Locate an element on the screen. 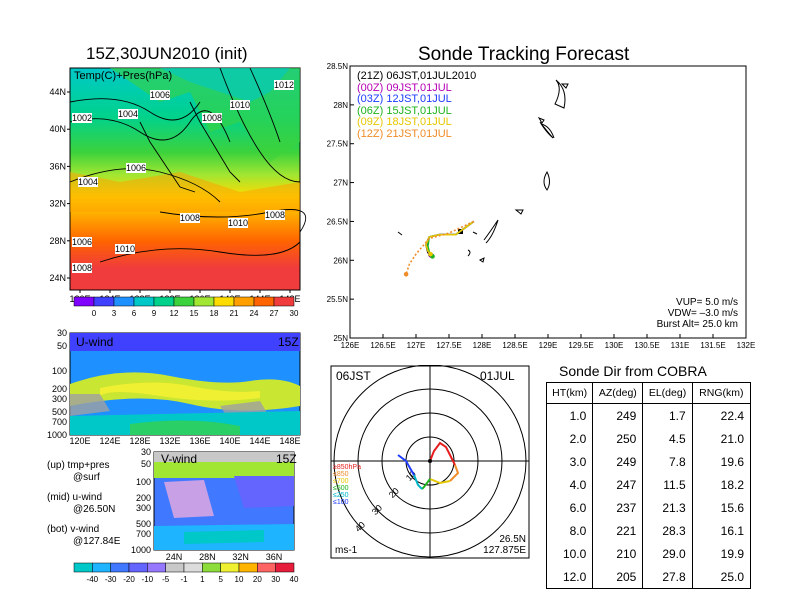  ring-label: 40 is located at coordinates (360, 527).